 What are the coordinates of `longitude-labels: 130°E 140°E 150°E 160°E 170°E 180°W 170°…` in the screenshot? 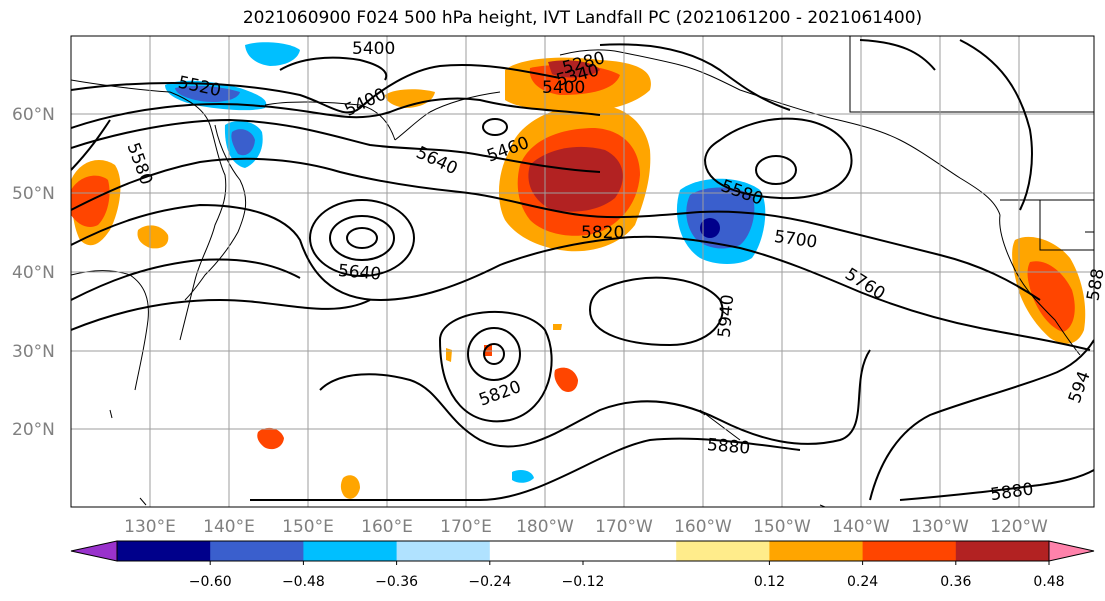 It's located at (586, 527).